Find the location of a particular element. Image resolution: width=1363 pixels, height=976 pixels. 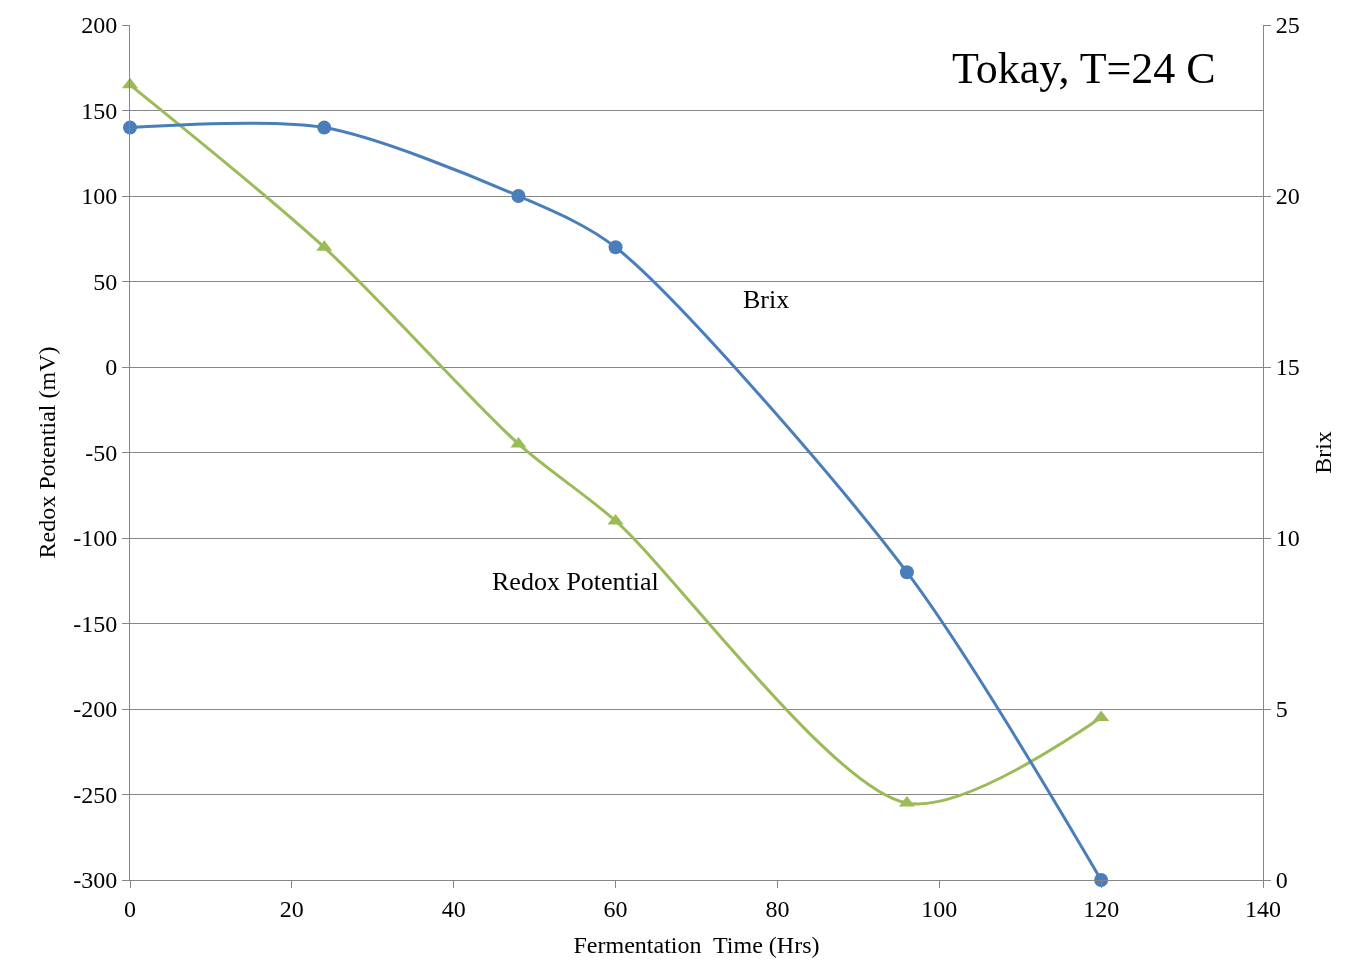

y-tick-label: -200 is located at coordinates (95, 709).